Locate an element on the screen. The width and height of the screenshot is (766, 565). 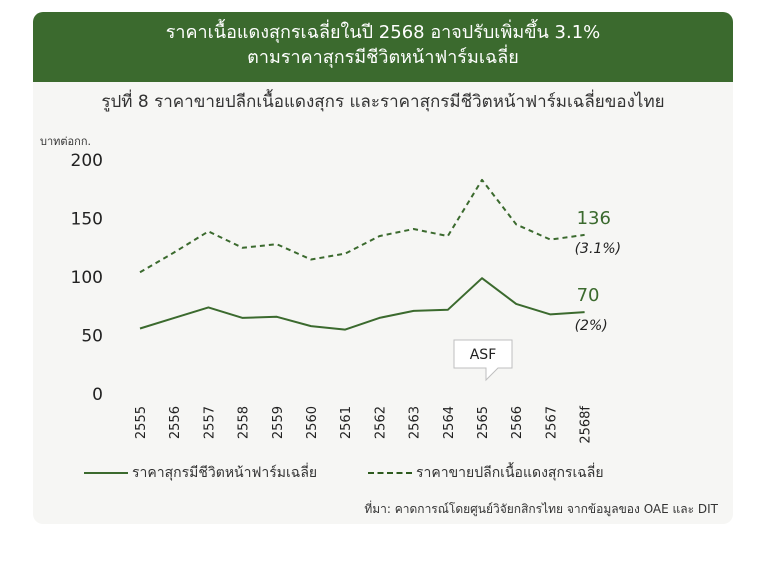
x-tick-label: 2556 is located at coordinates (175, 422).